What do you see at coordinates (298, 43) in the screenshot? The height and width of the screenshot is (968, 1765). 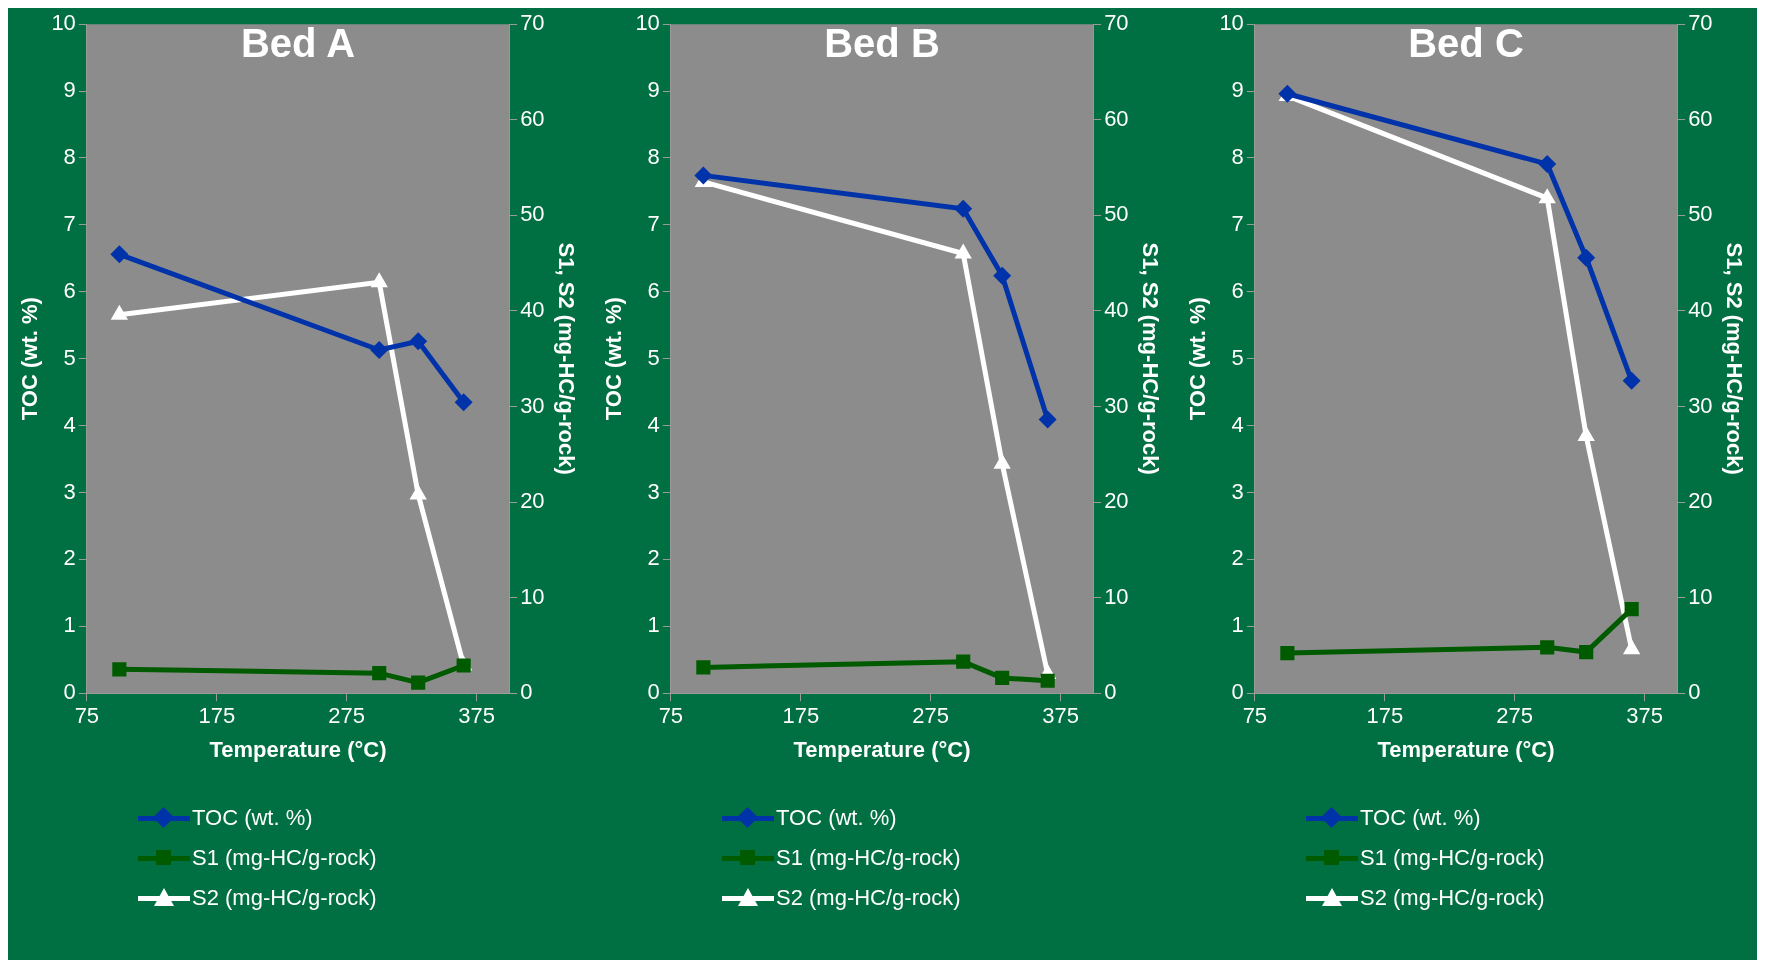 I see `chart-title: Bed A` at bounding box center [298, 43].